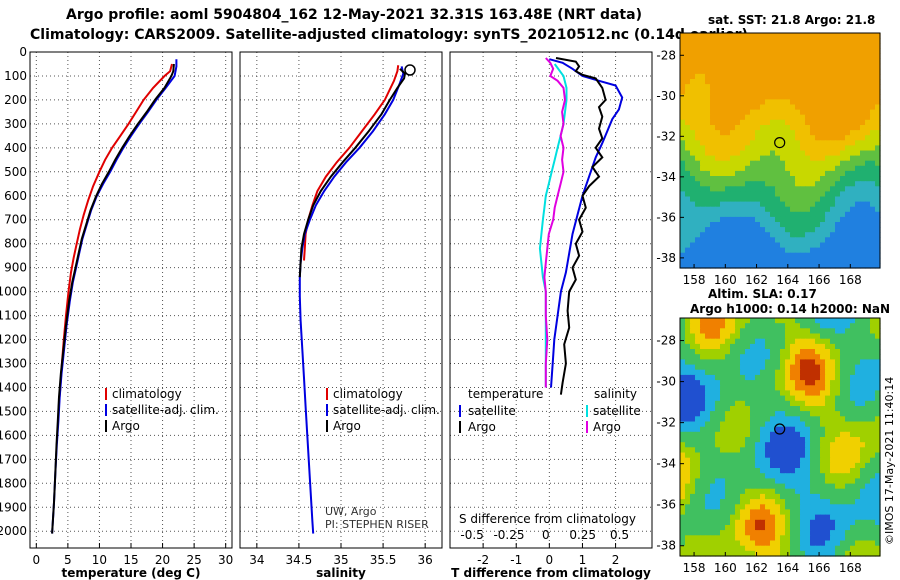  Describe the element at coordinates (666, 341) in the screenshot. I see `lat-tick-label: -28` at that location.